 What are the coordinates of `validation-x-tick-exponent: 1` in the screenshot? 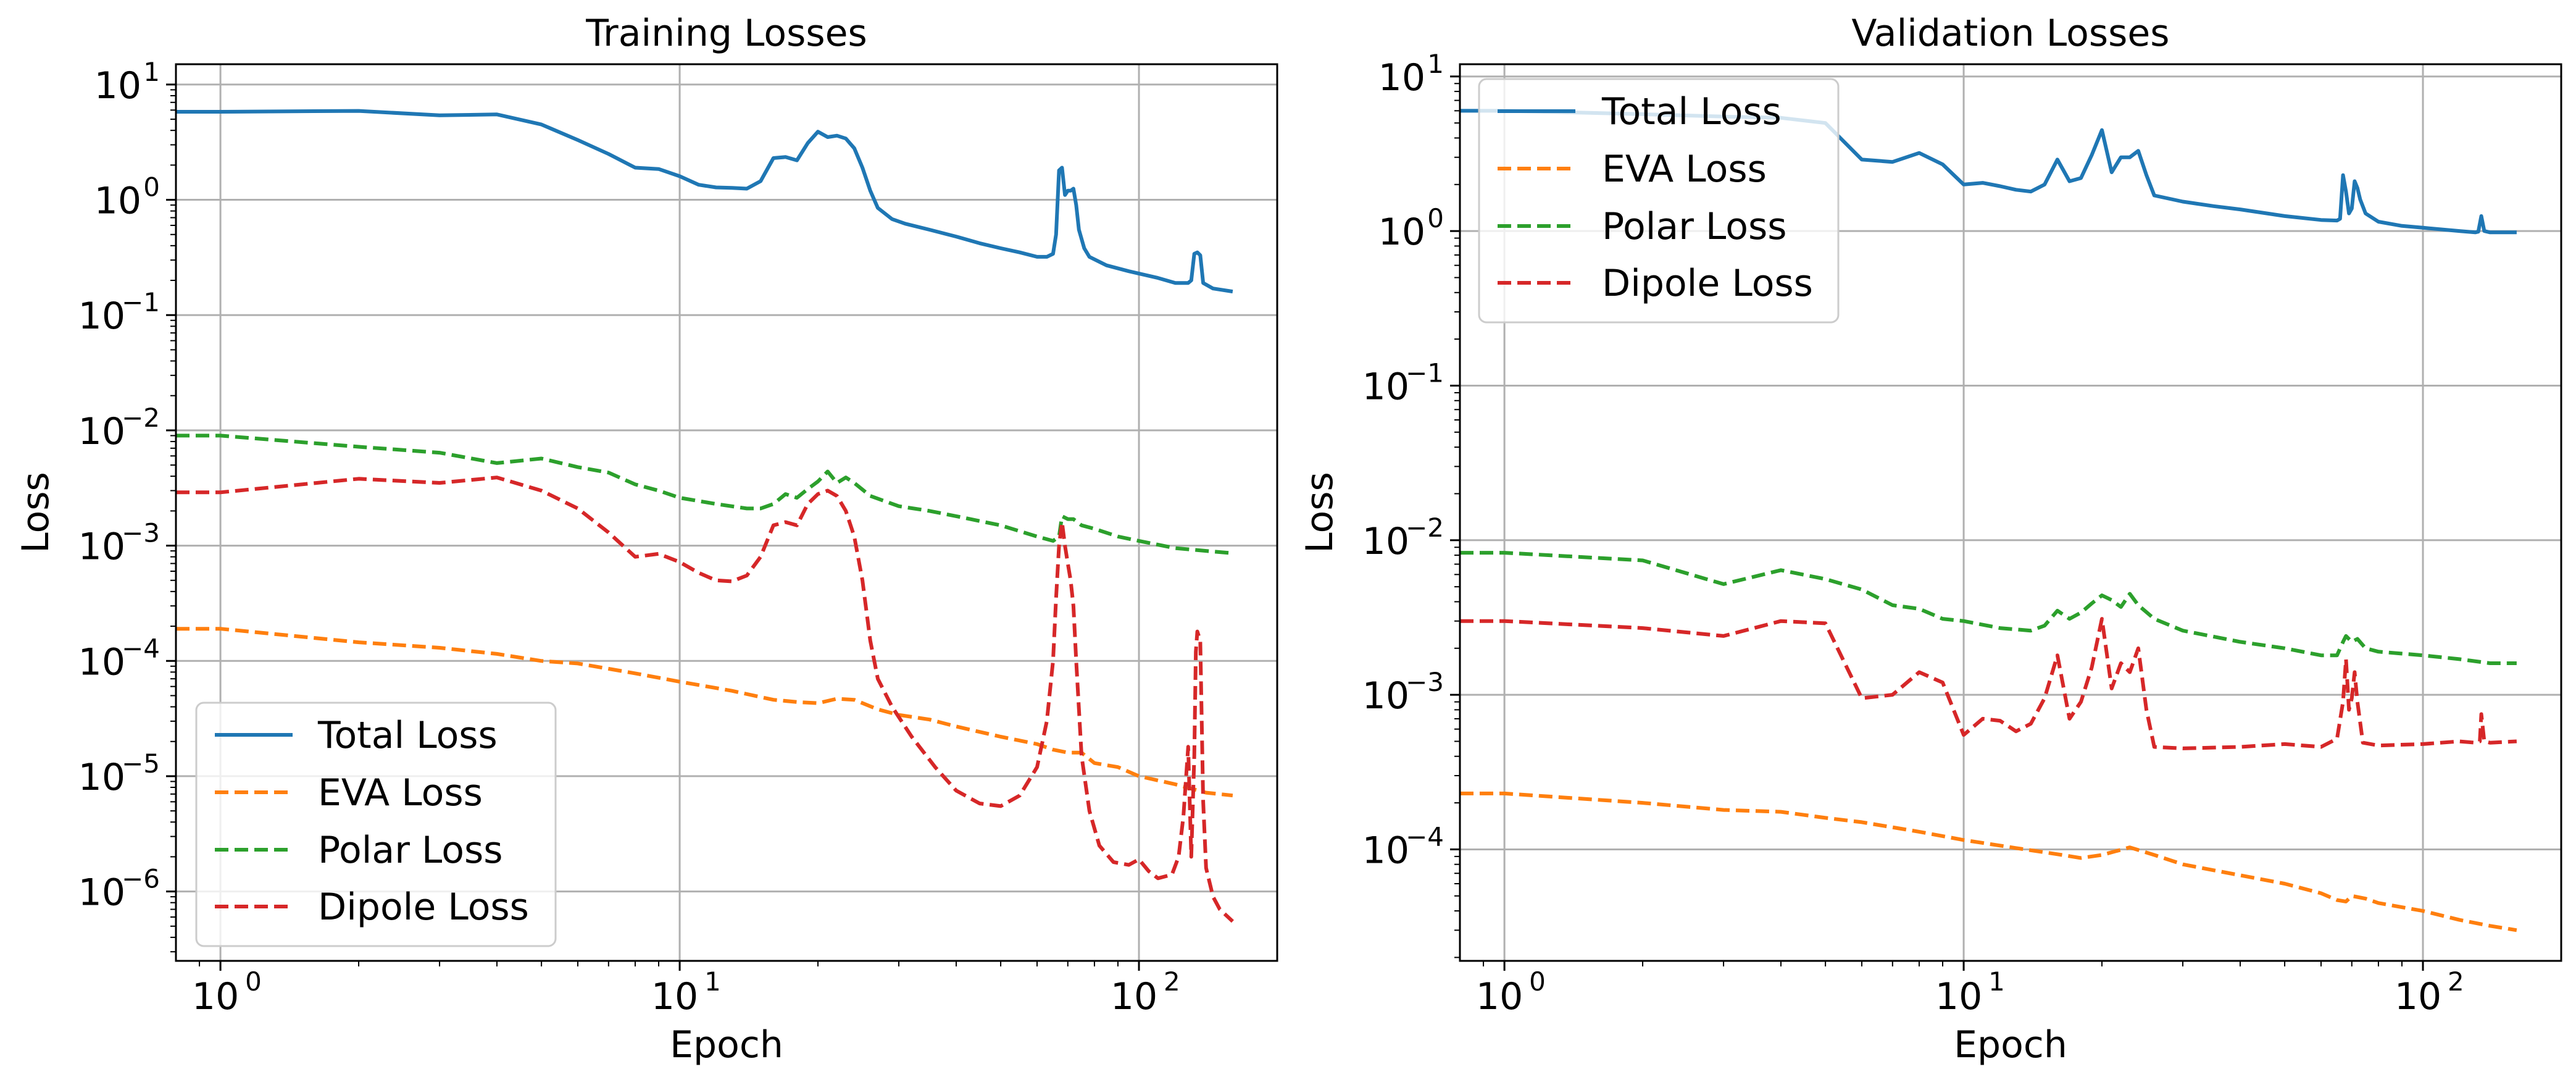 It's located at (1997, 982).